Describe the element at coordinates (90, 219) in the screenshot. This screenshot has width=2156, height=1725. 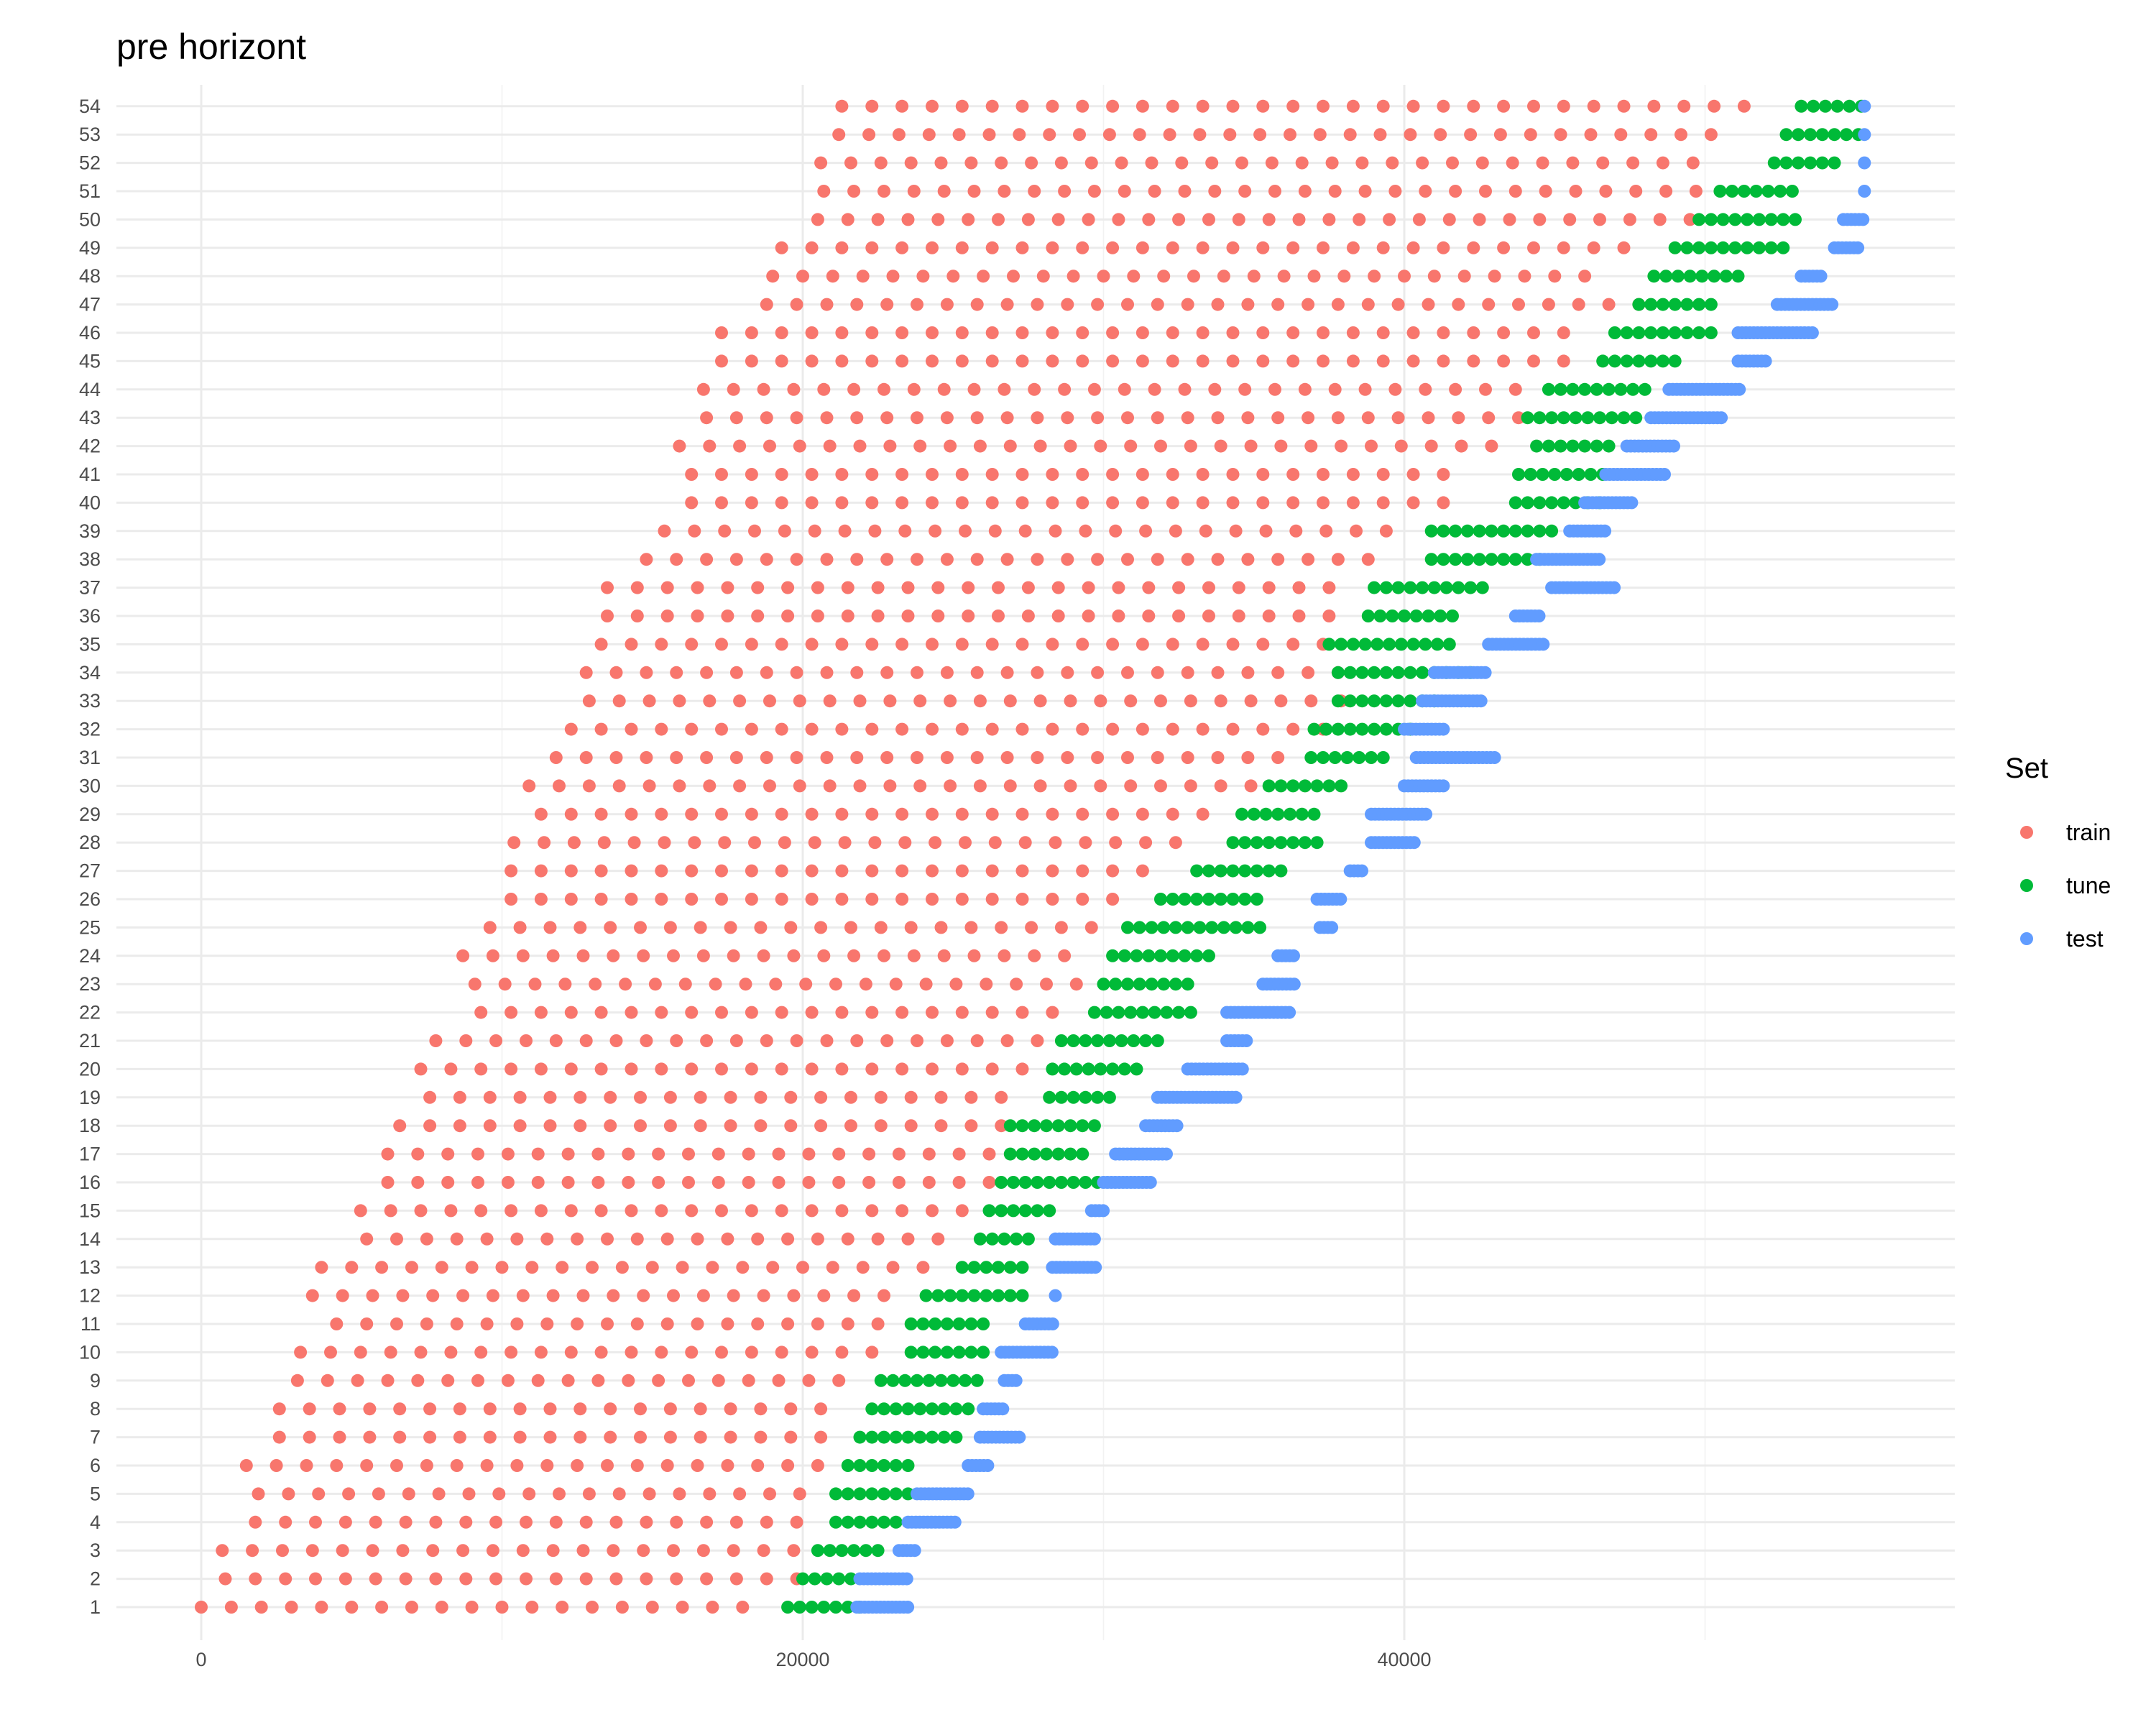
I see `y-tick-label: 50` at that location.